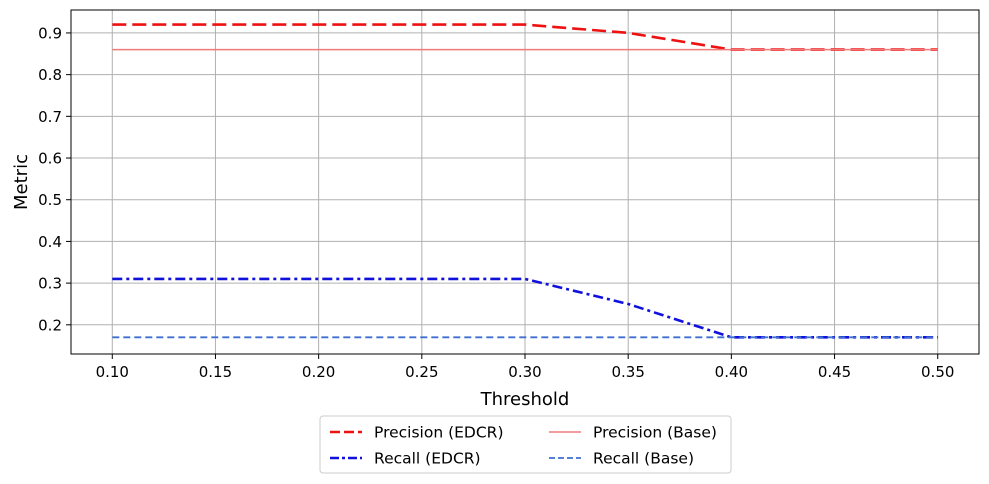  What do you see at coordinates (525, 399) in the screenshot?
I see `x-axis-label: Threshold` at bounding box center [525, 399].